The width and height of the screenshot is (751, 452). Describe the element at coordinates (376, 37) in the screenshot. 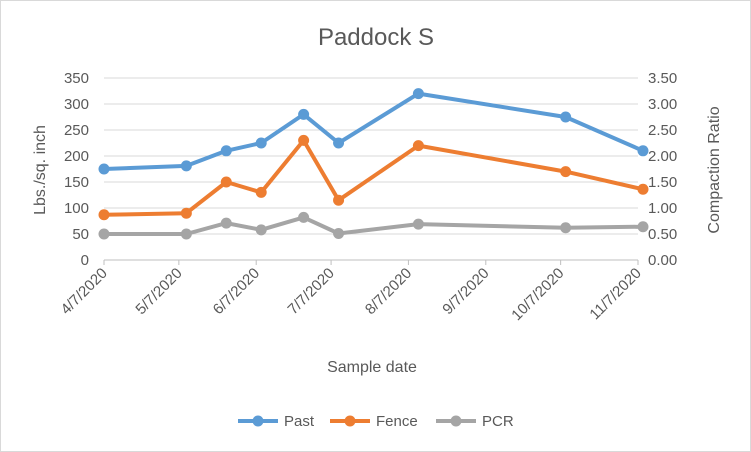

I see `chart-title: Paddock S` at that location.